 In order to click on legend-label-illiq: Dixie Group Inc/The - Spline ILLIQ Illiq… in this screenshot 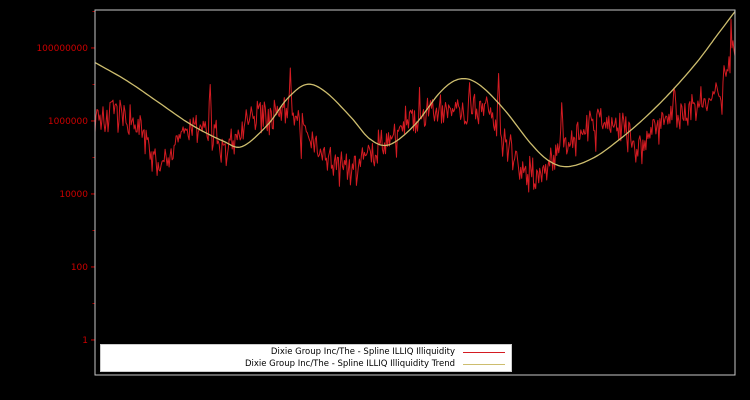, I will do `click(362, 352)`.